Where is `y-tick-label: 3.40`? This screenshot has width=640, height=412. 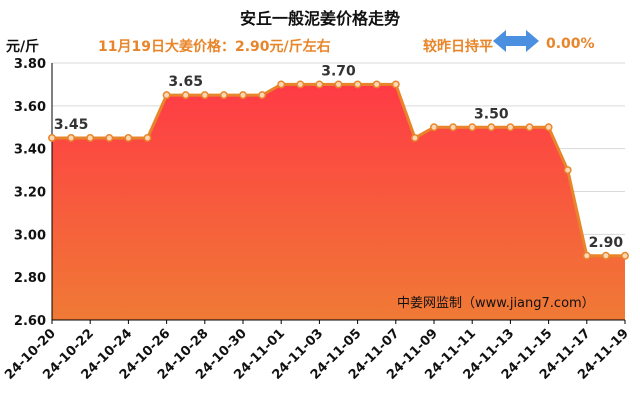
y-tick-label: 3.40 is located at coordinates (30, 150).